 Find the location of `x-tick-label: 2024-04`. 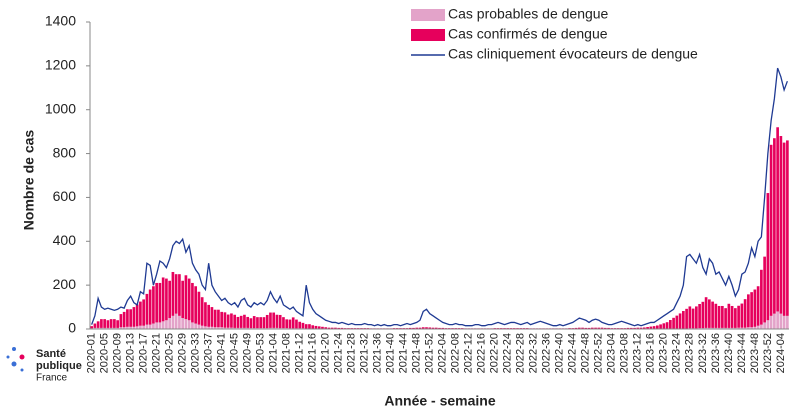

x-tick-label: 2024-04 is located at coordinates (781, 353).